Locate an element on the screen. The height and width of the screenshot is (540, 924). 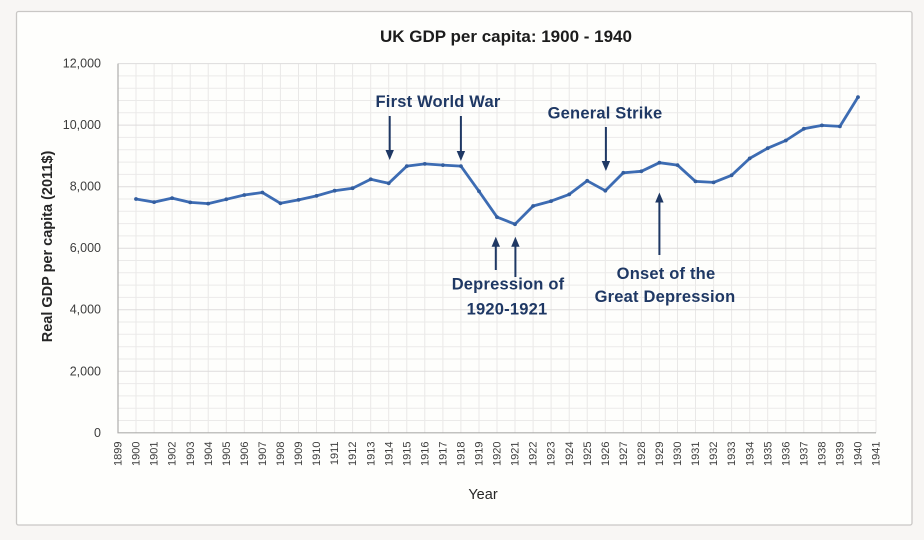
svg-text: 1937 is located at coordinates (804, 454).